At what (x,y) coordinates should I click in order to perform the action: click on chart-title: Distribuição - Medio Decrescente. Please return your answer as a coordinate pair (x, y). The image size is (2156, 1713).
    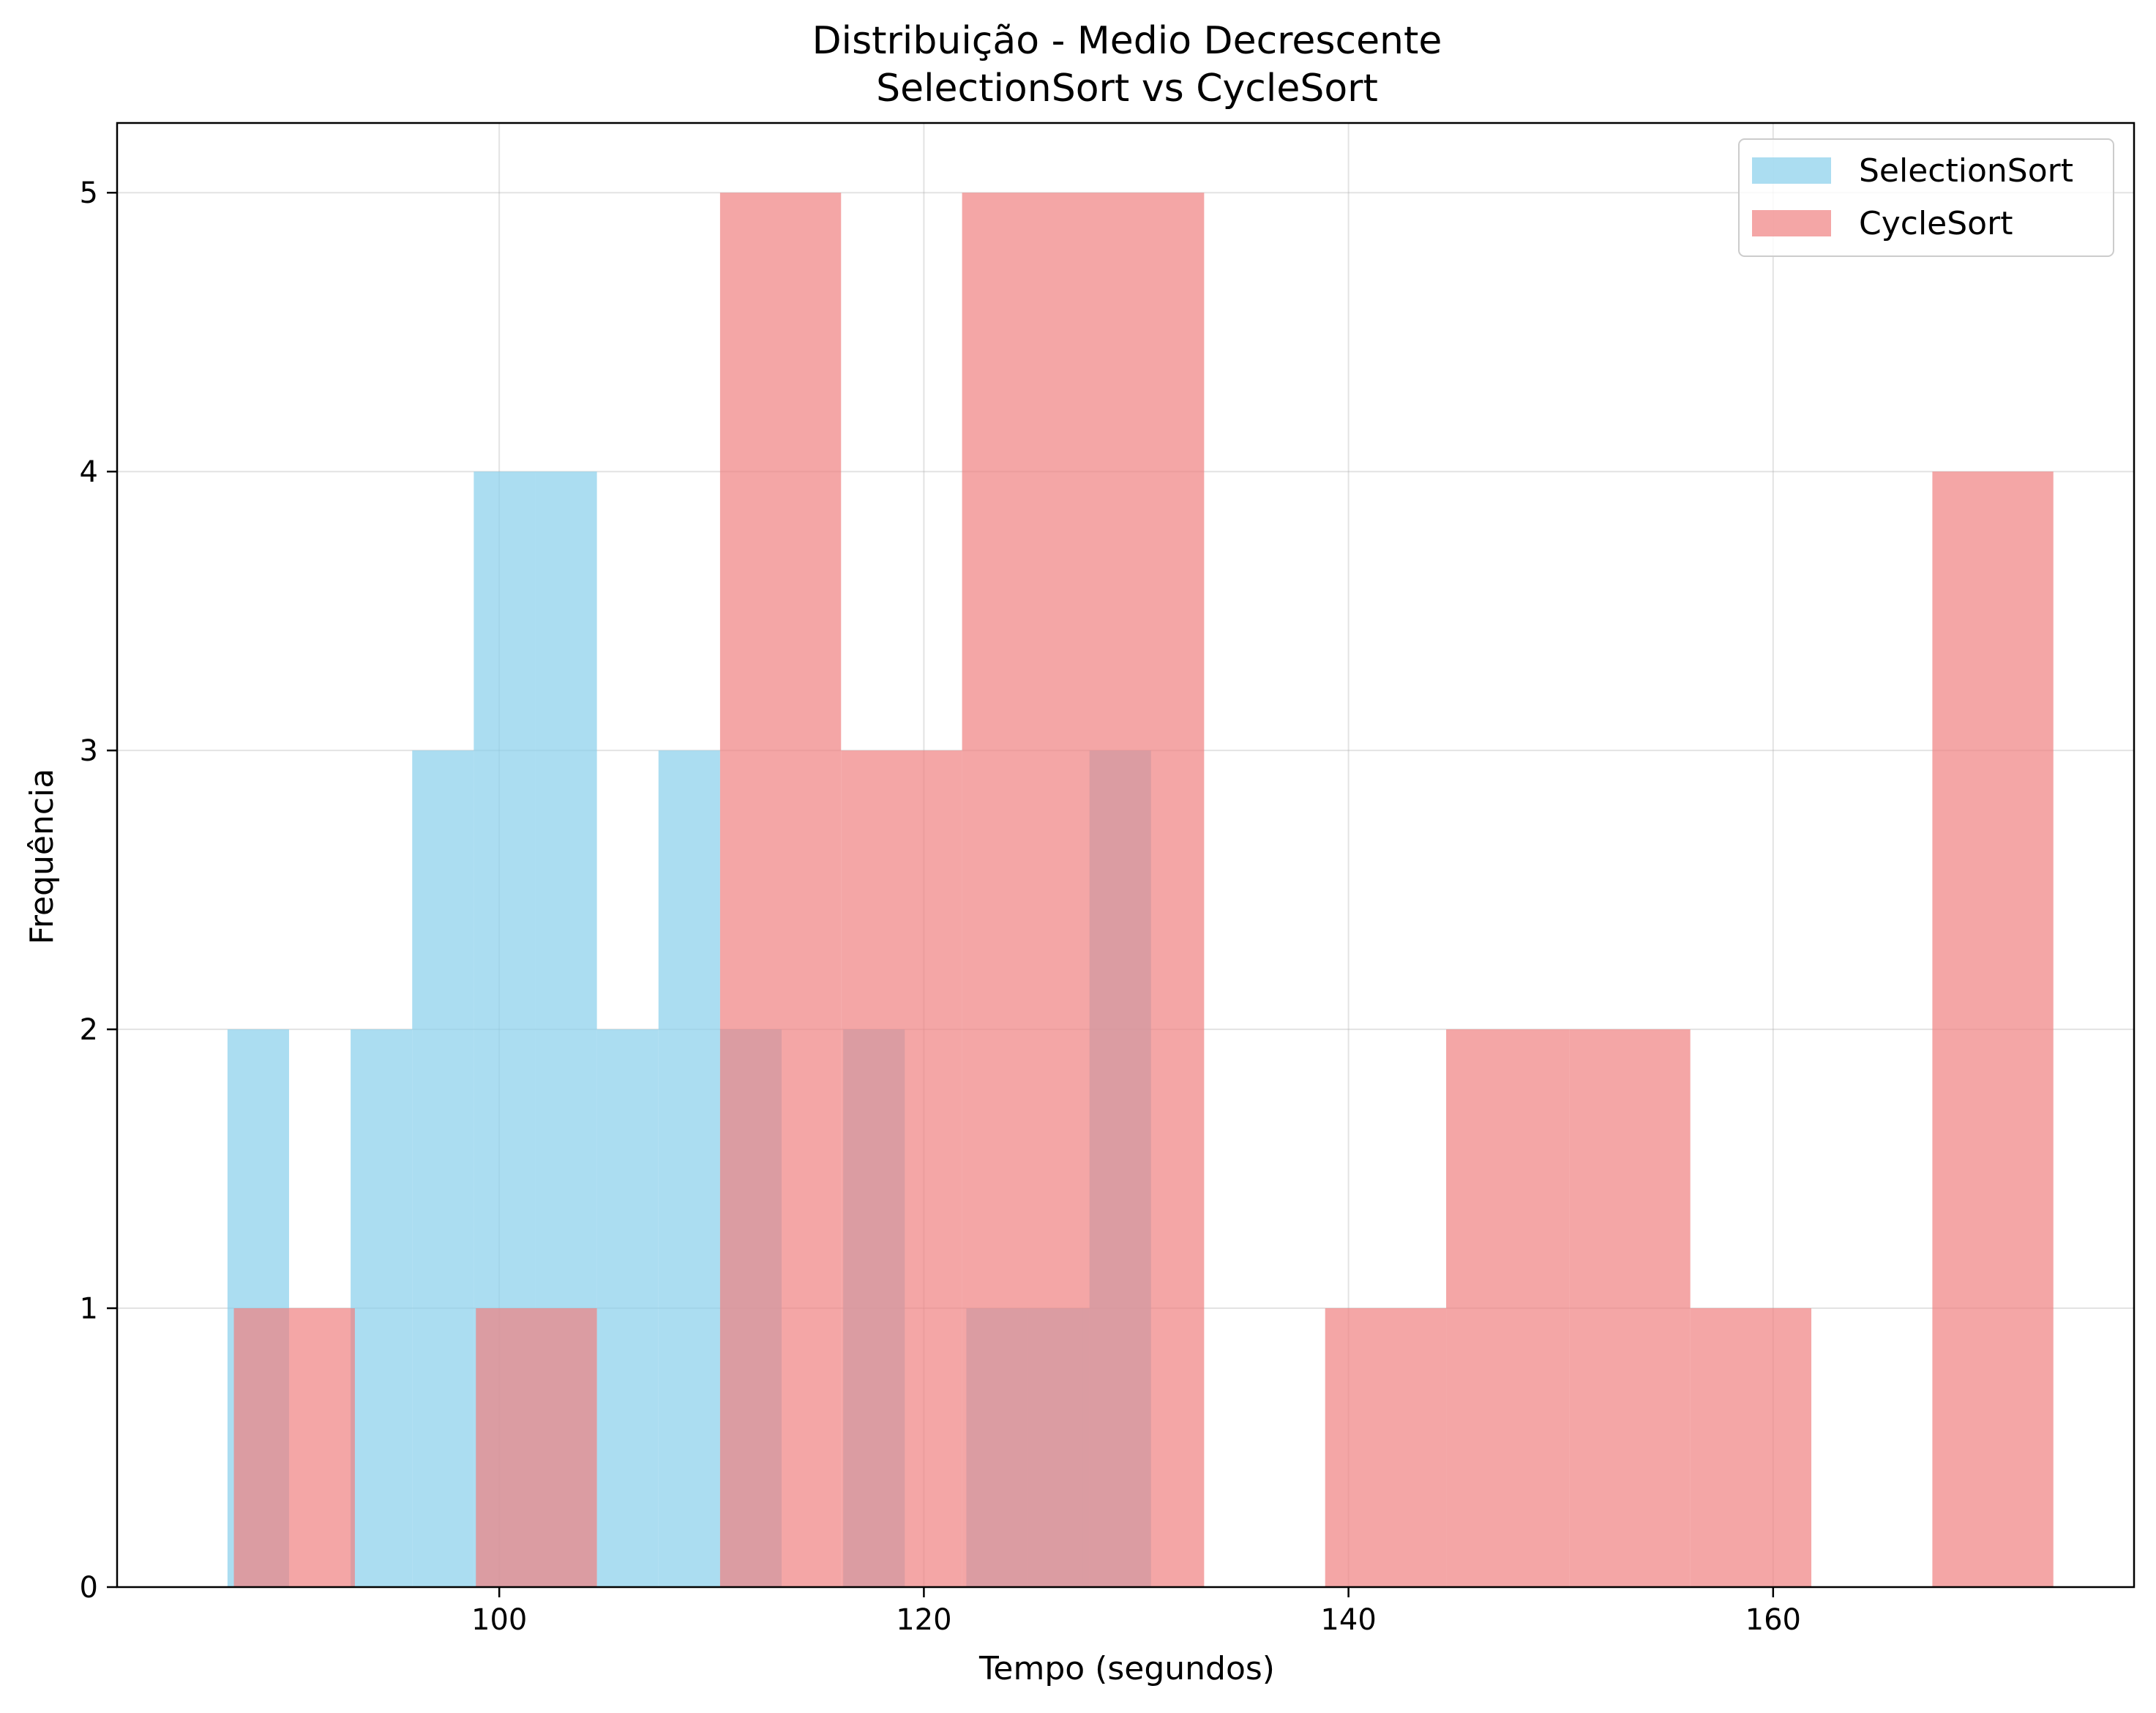
    Looking at the image, I should click on (1127, 41).